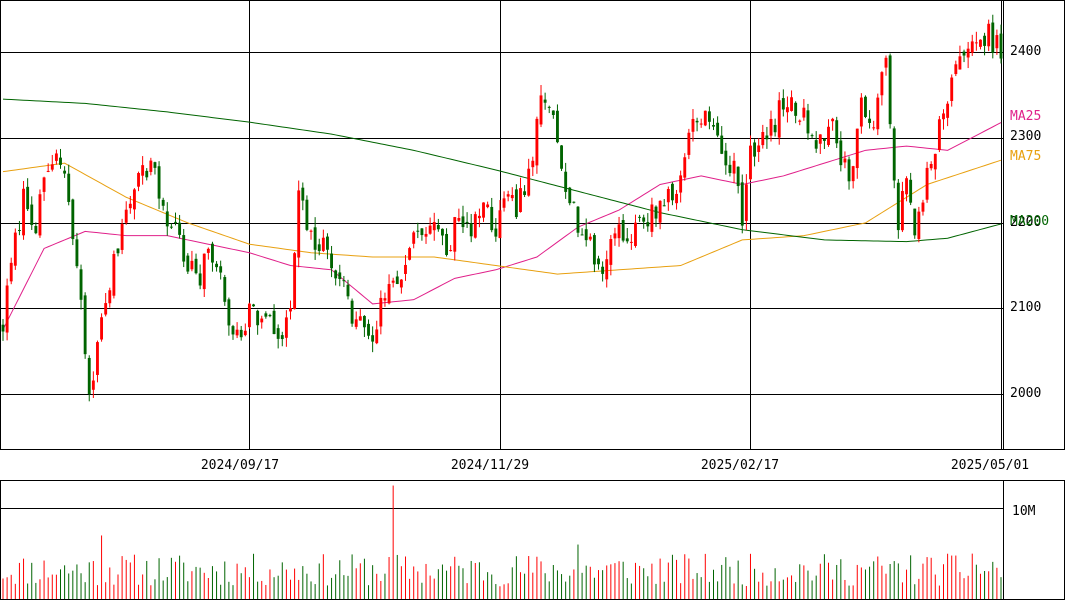 This screenshot has height=604, width=1065. I want to click on legend-ma200: MA200, so click(1029, 221).